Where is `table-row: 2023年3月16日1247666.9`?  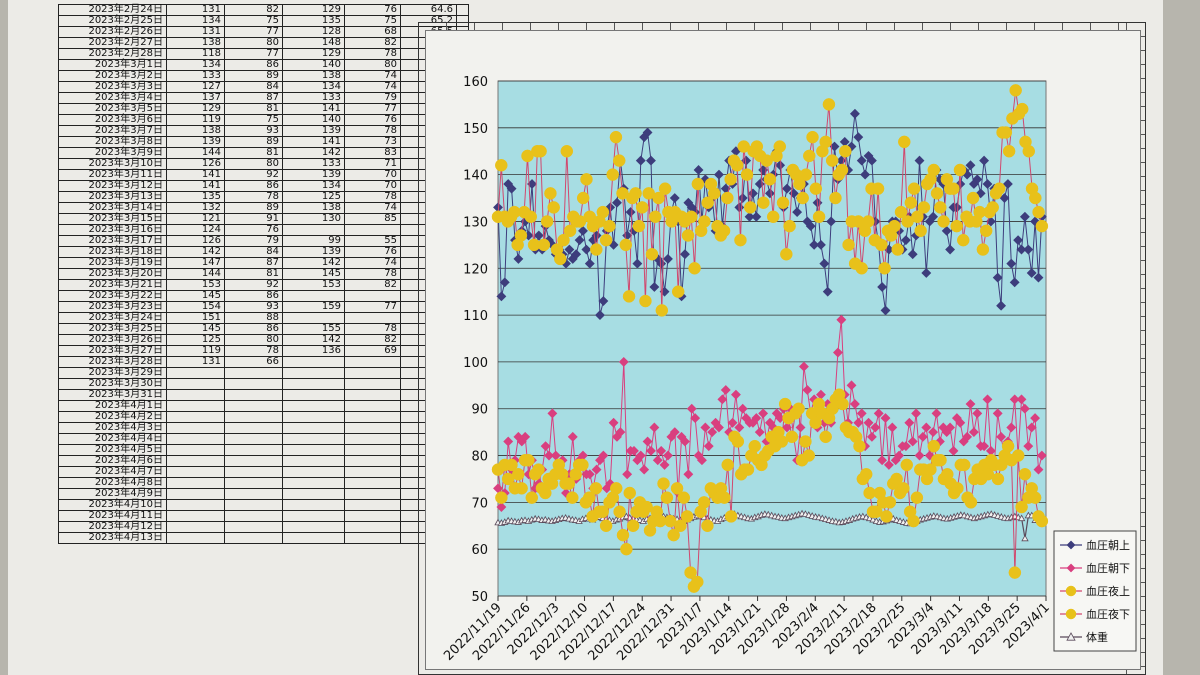
table-row: 2023年3月16日1247666.9 is located at coordinates (264, 230).